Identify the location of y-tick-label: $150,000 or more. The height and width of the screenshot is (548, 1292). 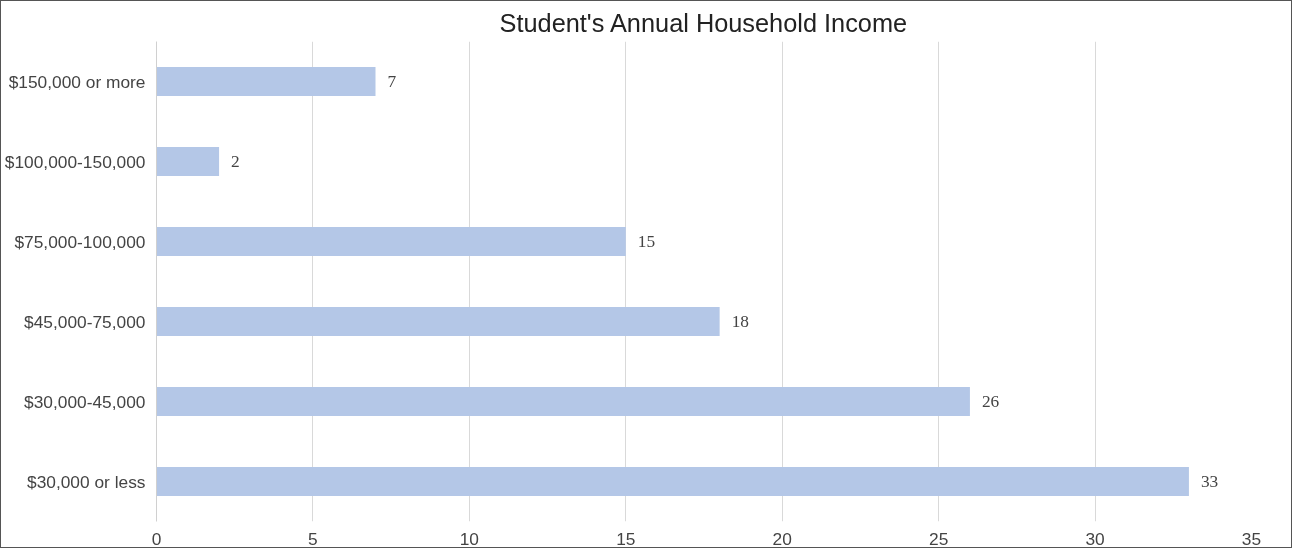
(77, 81).